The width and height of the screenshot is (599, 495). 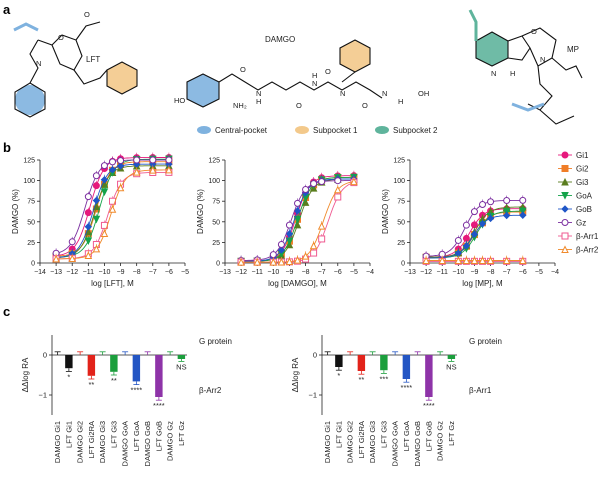 What do you see at coordinates (348, 77) in the screenshot?
I see `damgo-benzyl` at bounding box center [348, 77].